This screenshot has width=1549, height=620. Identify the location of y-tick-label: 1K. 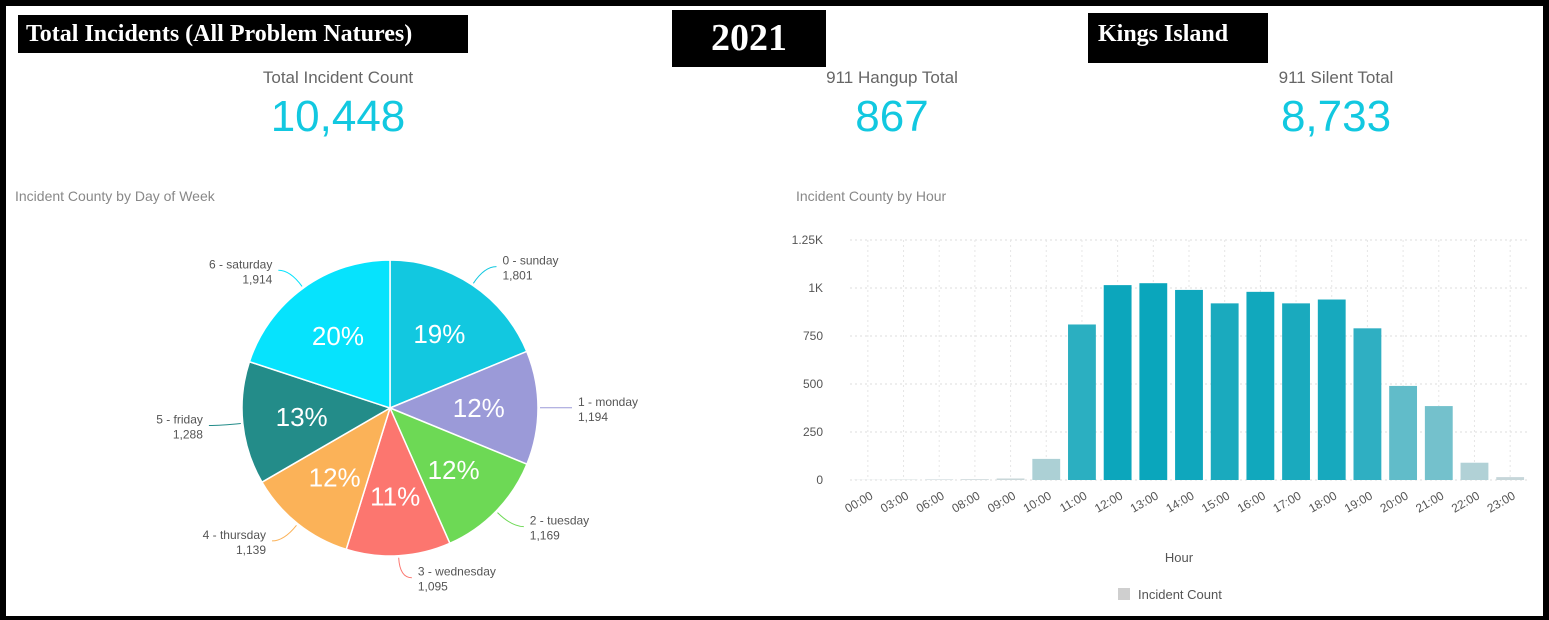
(815, 288).